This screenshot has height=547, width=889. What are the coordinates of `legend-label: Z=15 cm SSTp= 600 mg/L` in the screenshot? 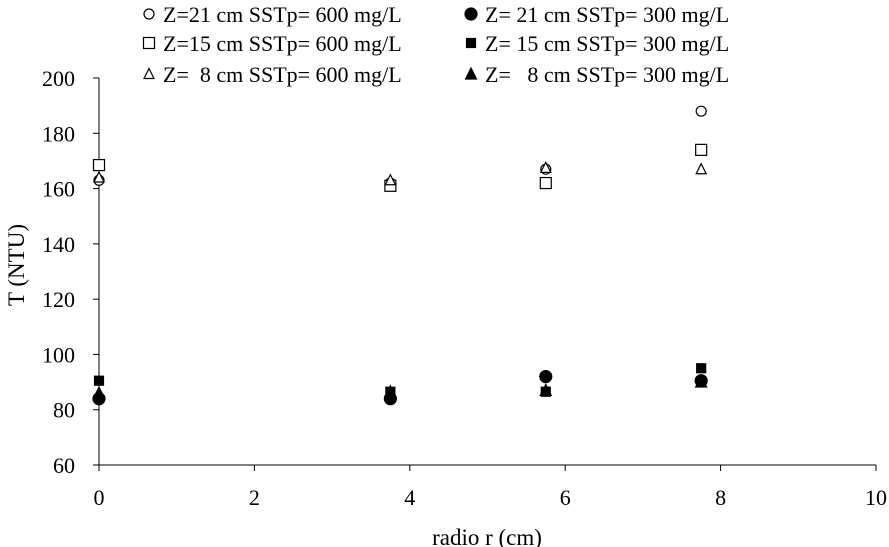 It's located at (282, 43).